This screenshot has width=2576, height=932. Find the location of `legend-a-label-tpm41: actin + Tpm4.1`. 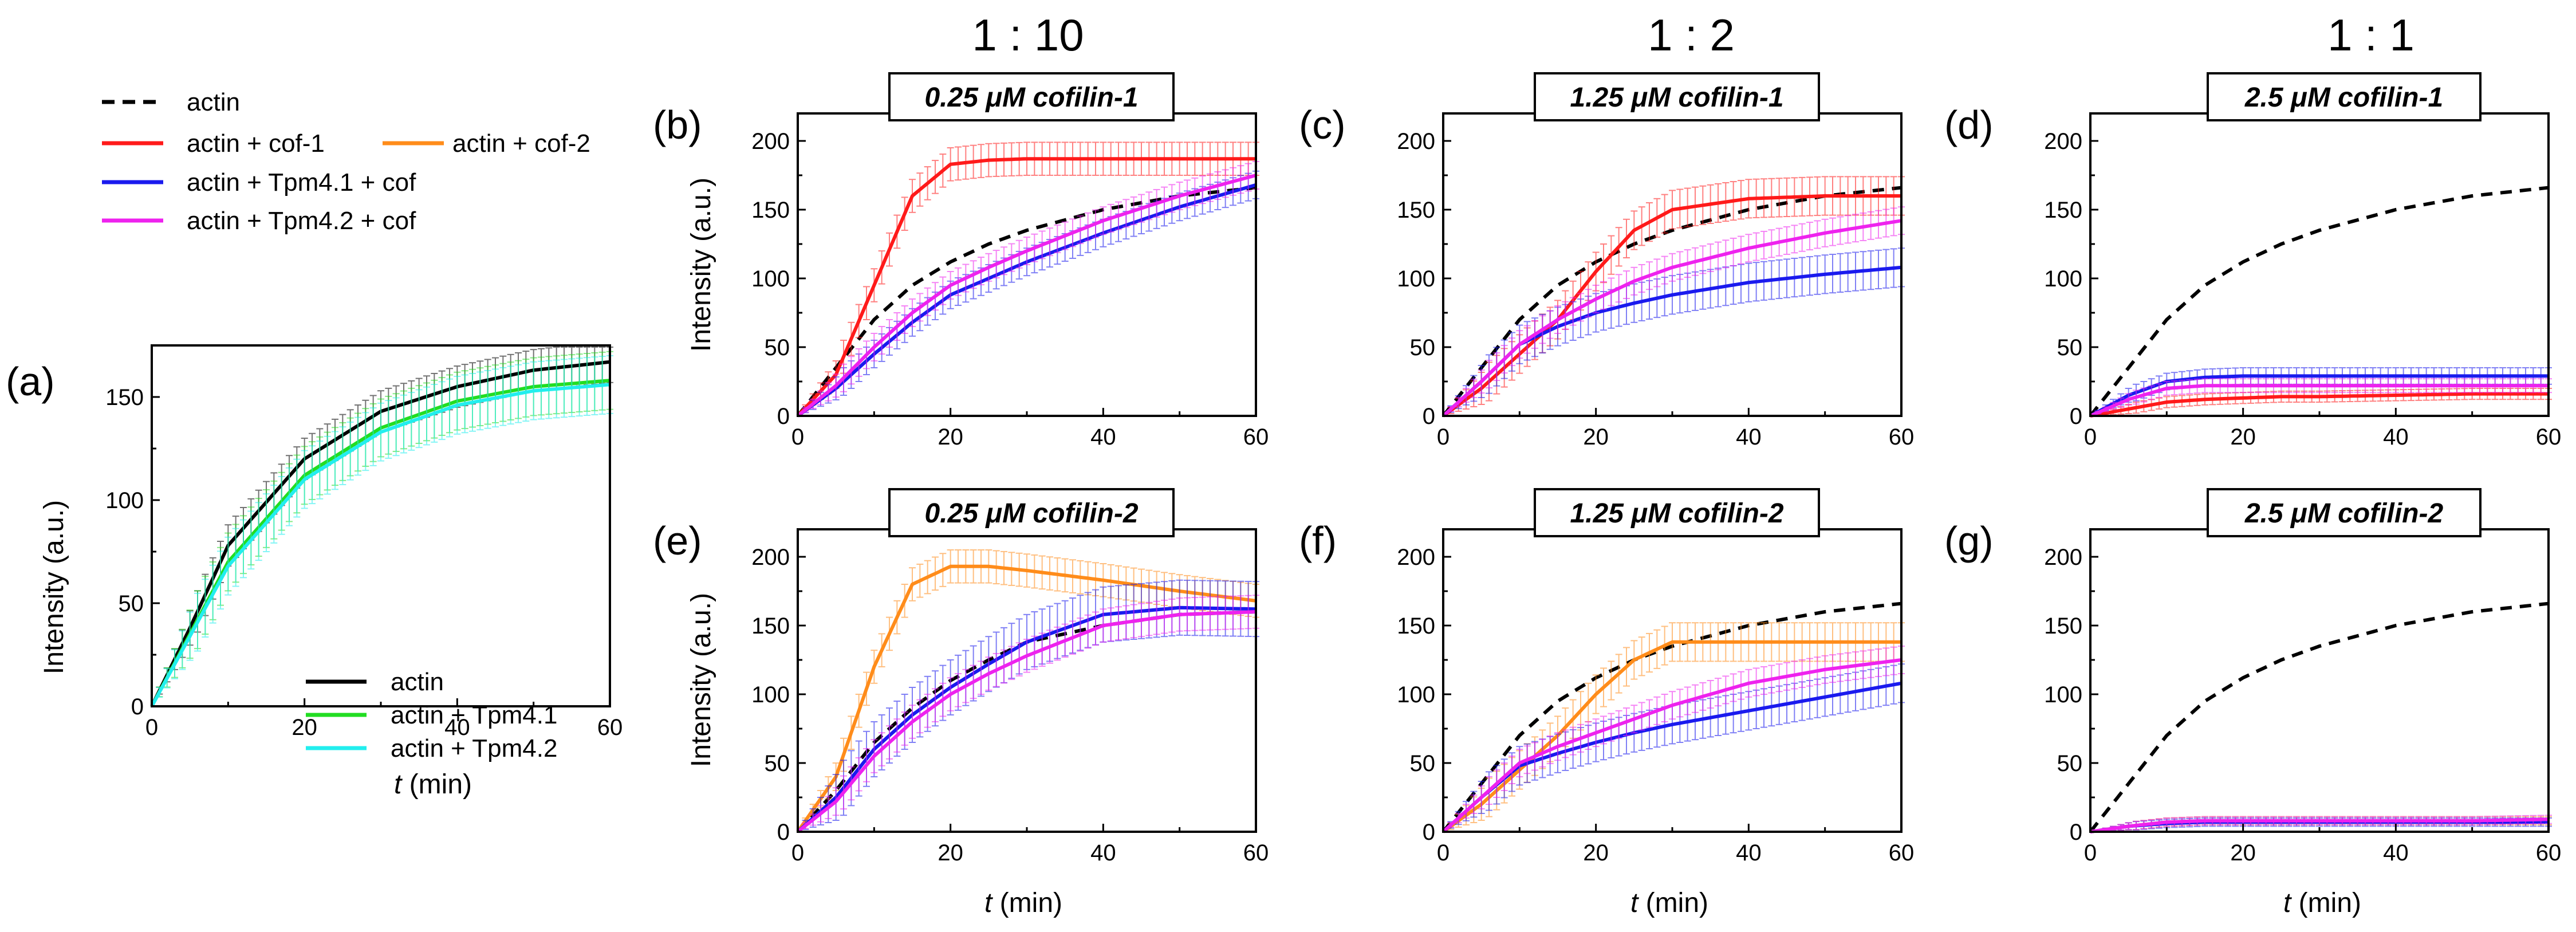

legend-a-label-tpm41: actin + Tpm4.1 is located at coordinates (474, 715).